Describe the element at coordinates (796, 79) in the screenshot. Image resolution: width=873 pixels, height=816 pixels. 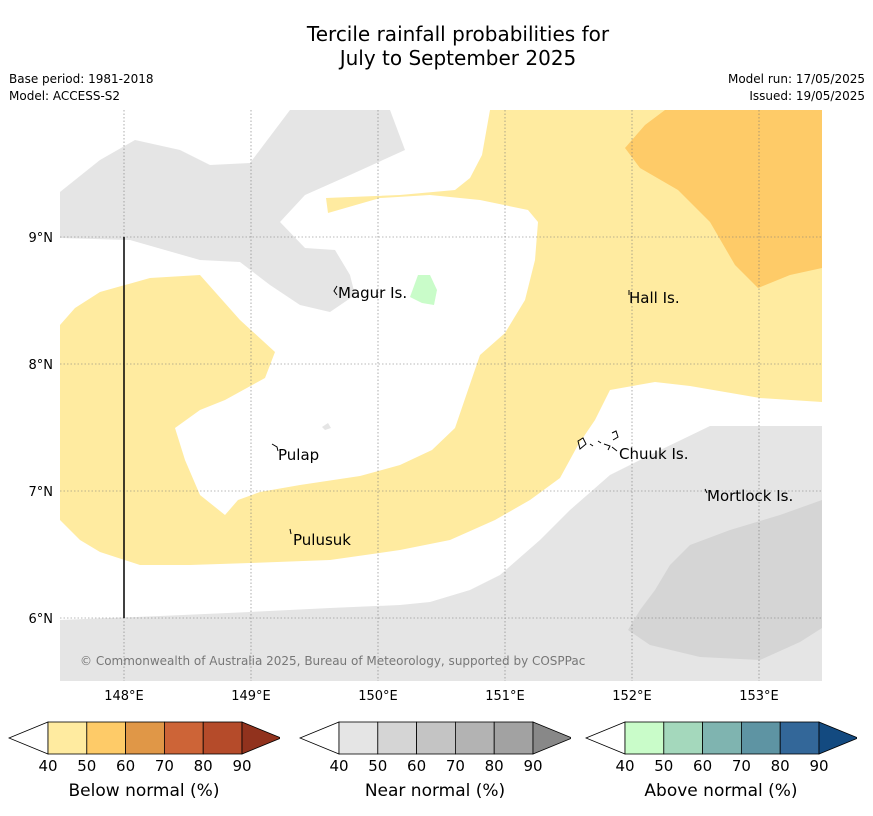
I see `model-run-text: Model run: 17/05/2025` at that location.